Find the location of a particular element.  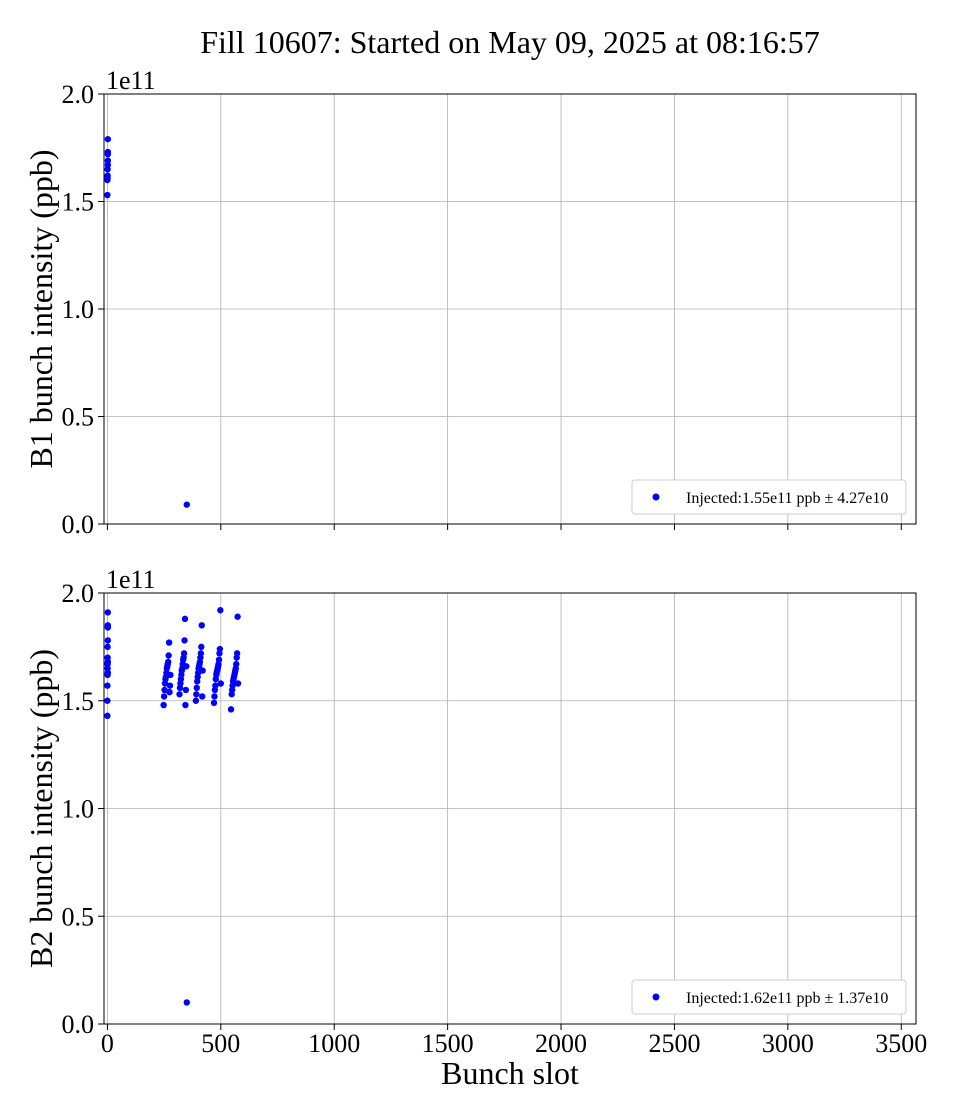

x-tick-label: 1000 is located at coordinates (334, 1043).